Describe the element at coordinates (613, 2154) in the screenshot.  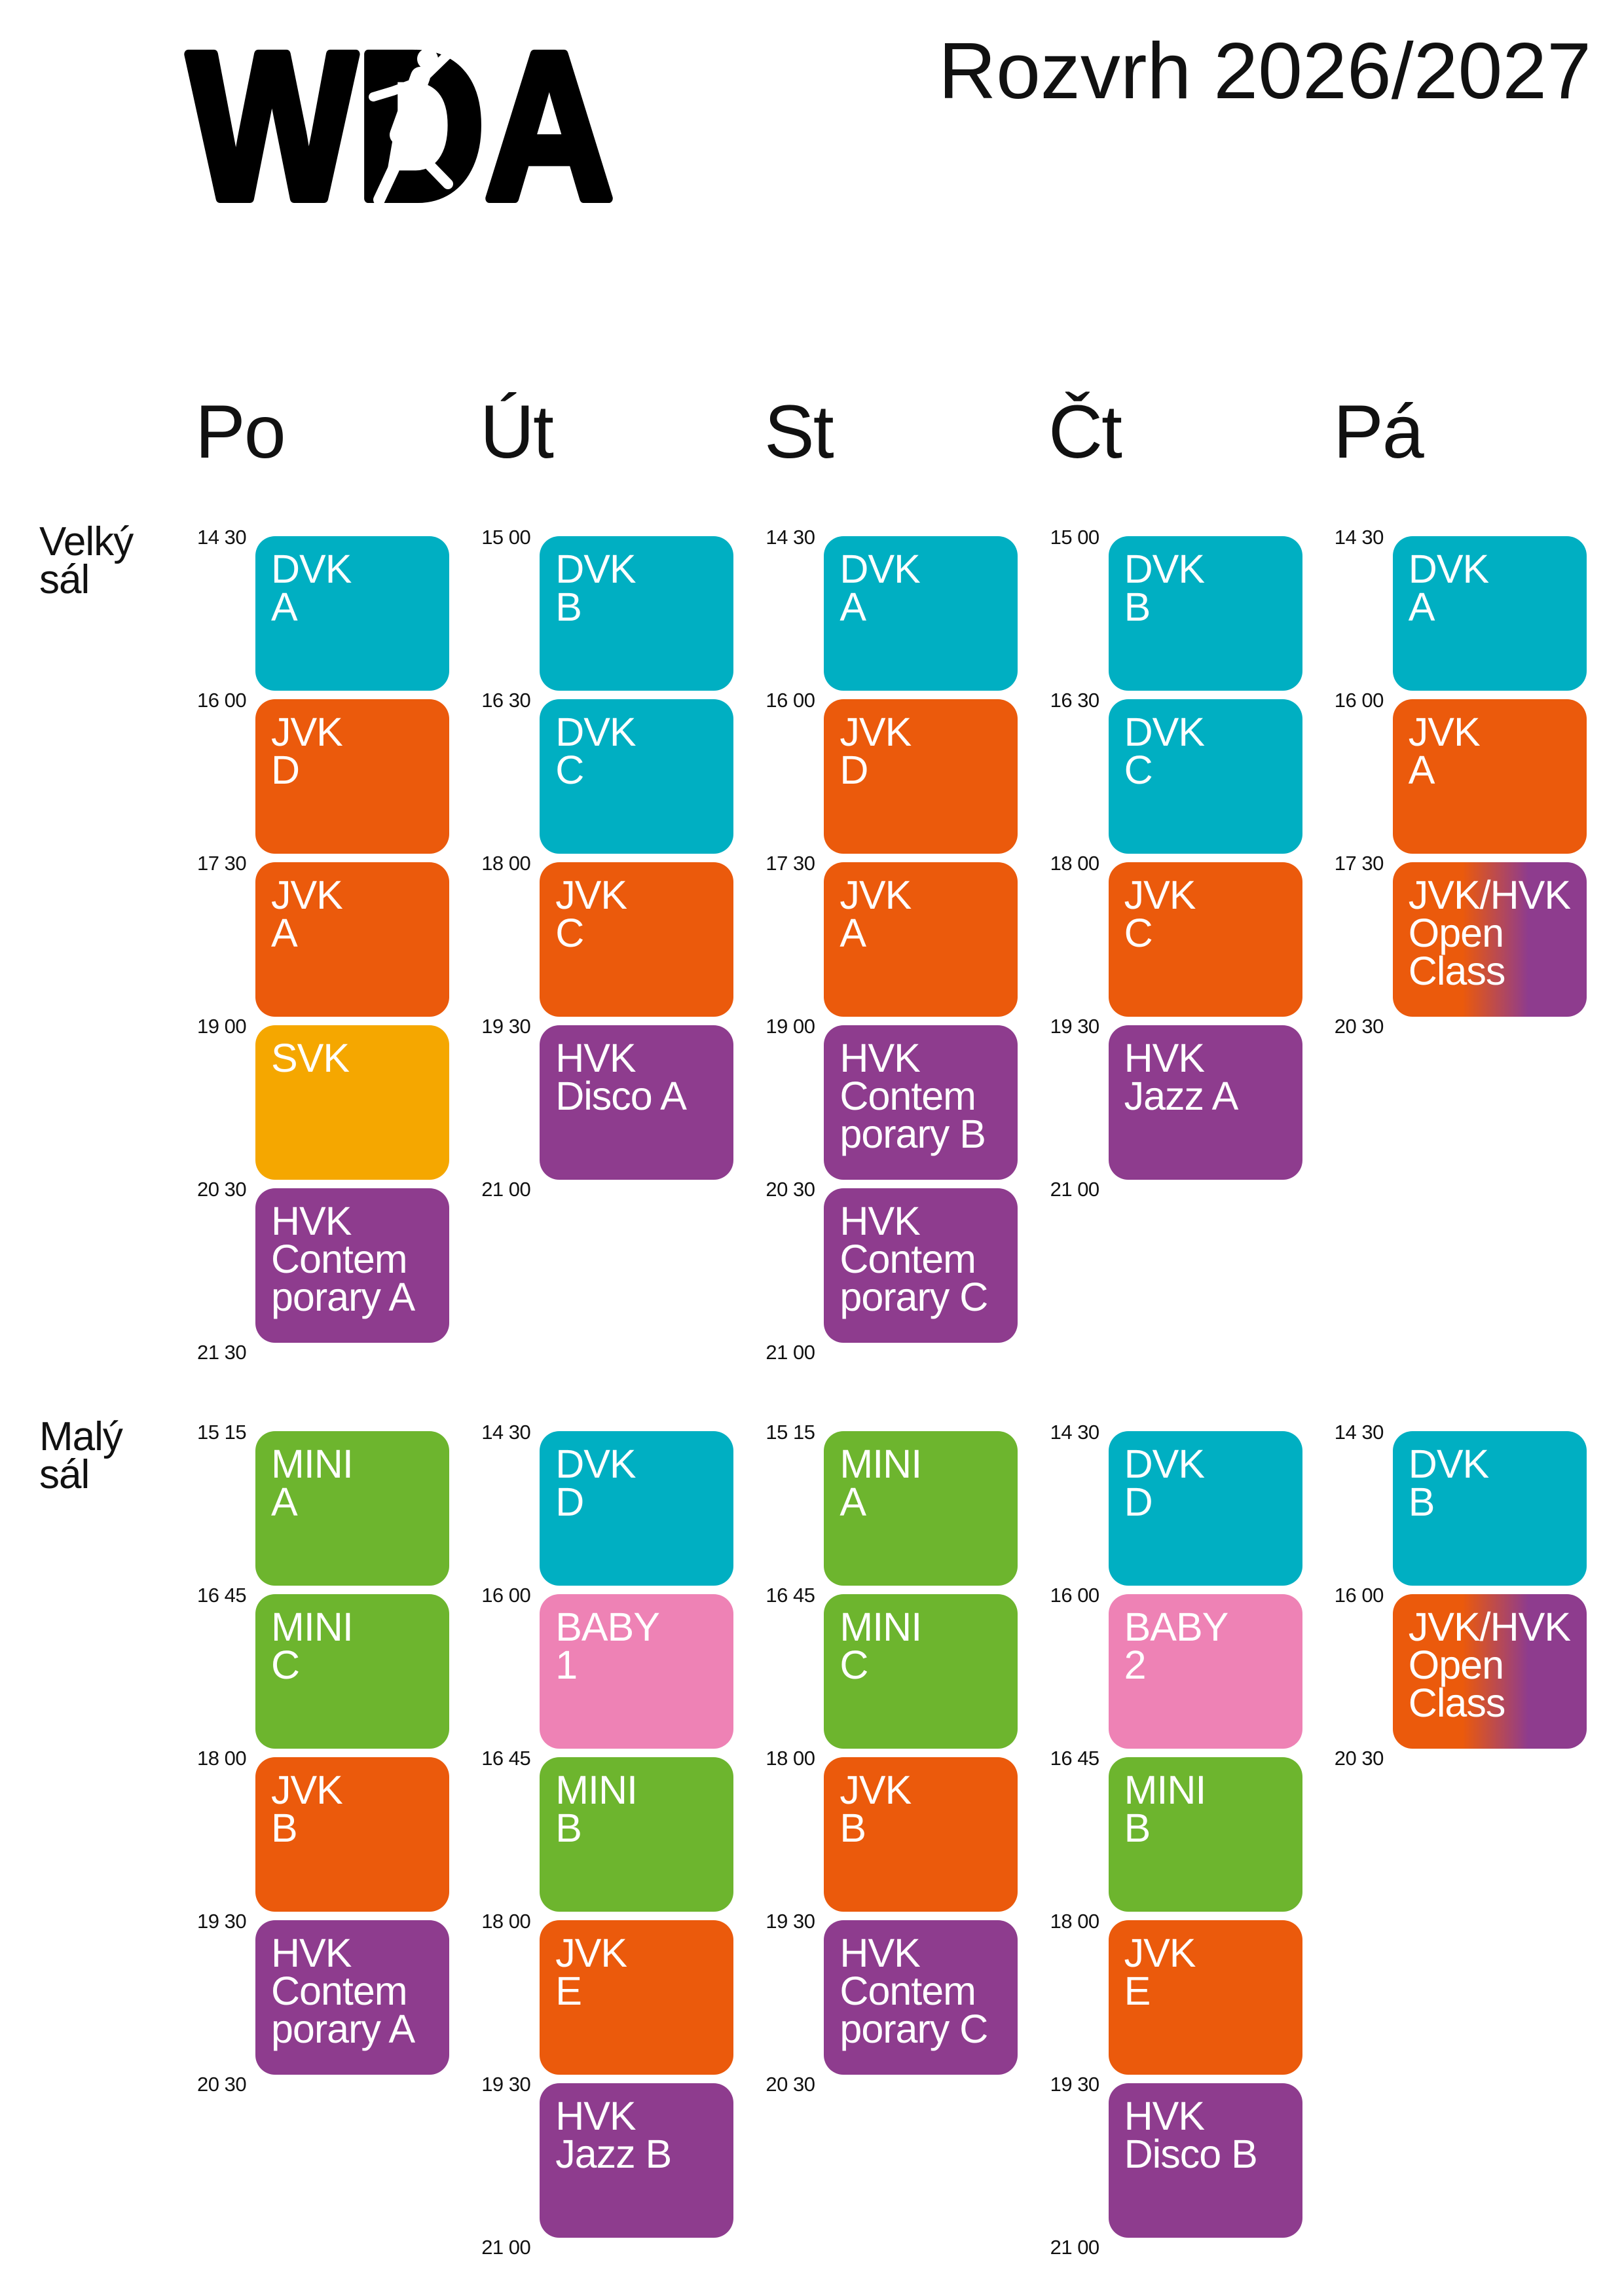
I see `class-block-line: Jazz B` at that location.